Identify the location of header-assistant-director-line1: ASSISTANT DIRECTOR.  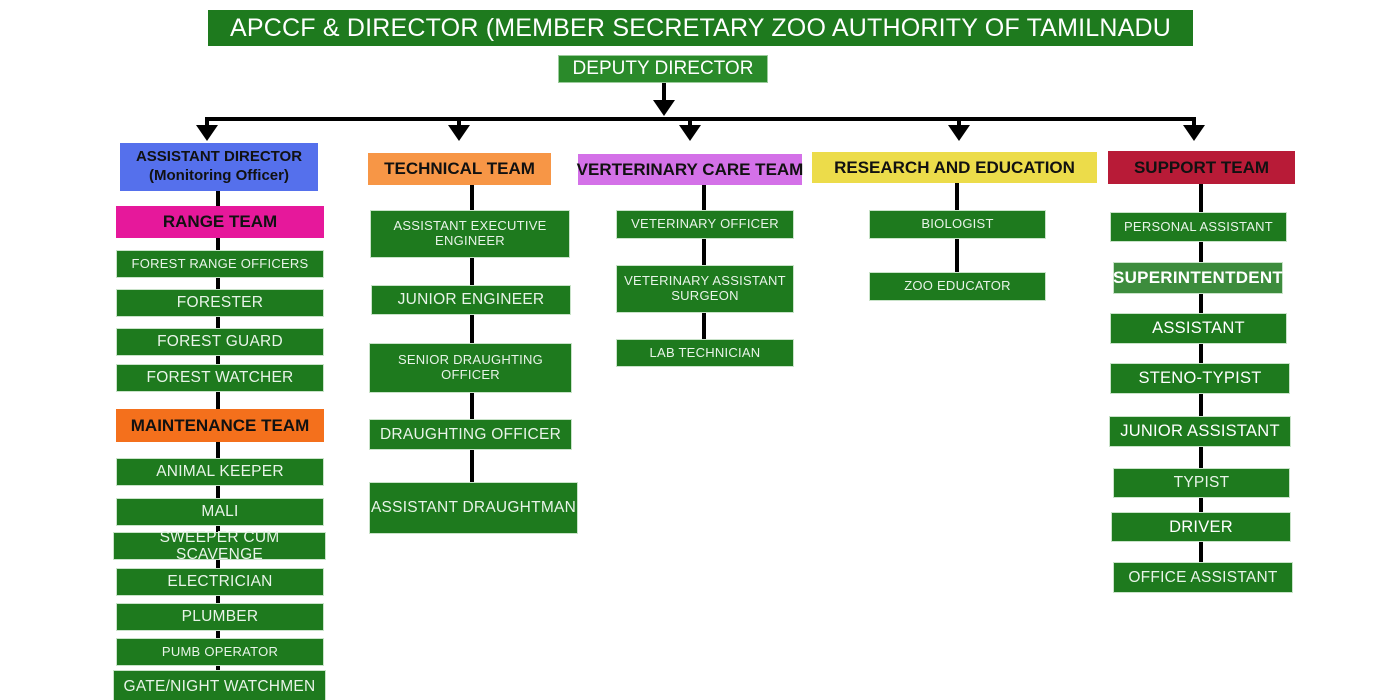
(219, 157).